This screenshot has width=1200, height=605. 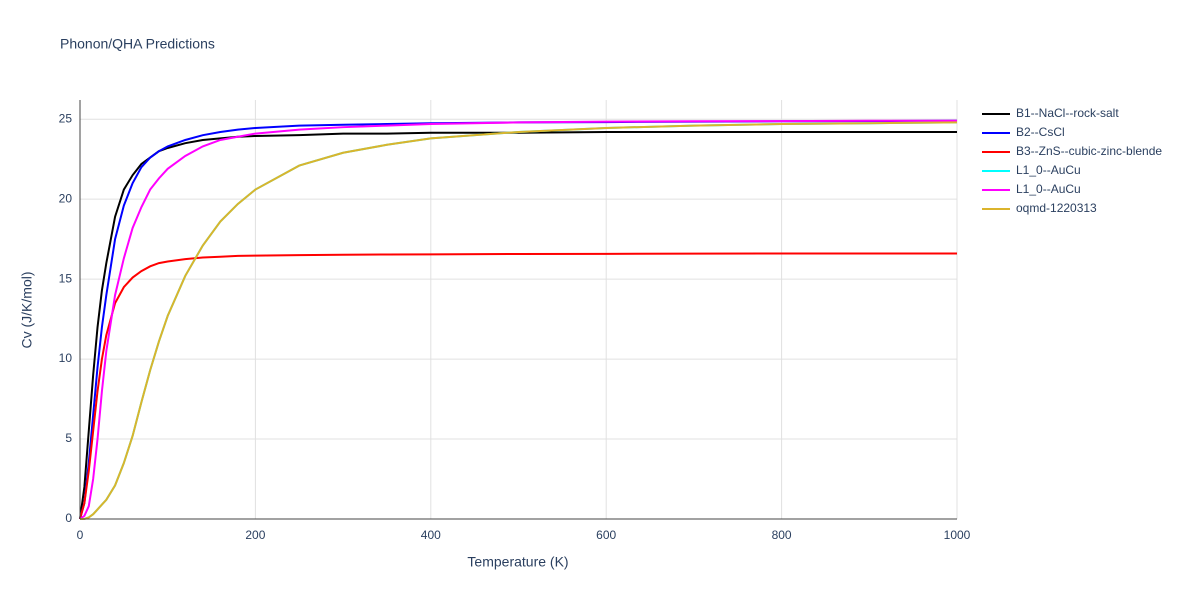 What do you see at coordinates (137, 44) in the screenshot?
I see `chart-title: Phonon/QHA Predictions` at bounding box center [137, 44].